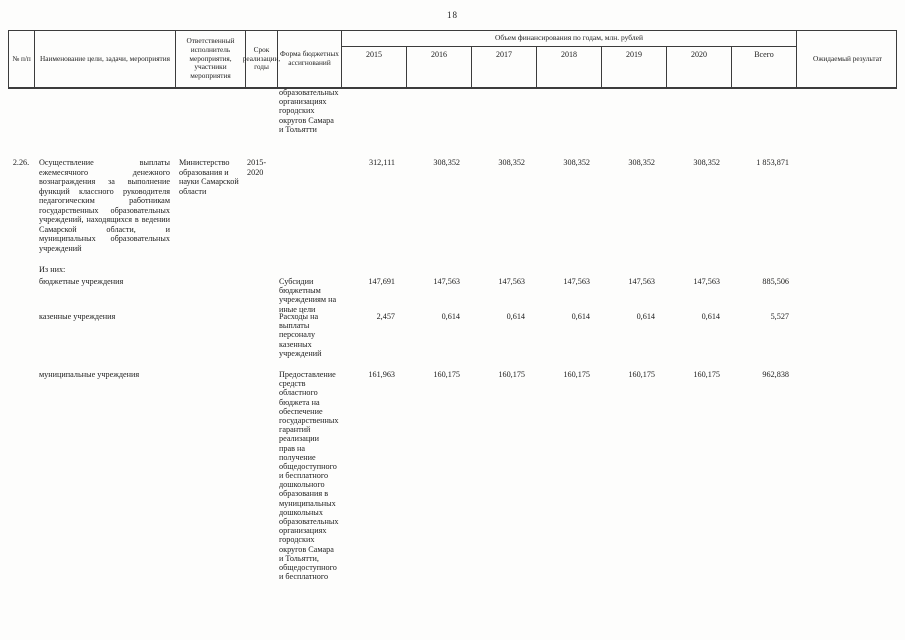 The image size is (905, 640). Describe the element at coordinates (779, 316) in the screenshot. I see `cell-value-total: 5,527` at that location.